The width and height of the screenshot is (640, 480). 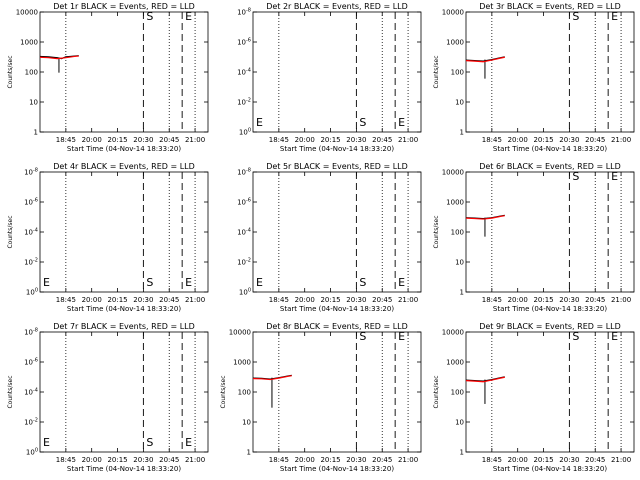 What do you see at coordinates (124, 326) in the screenshot?
I see `chart-title: Det 7r BLACK = Events, RED = LLD` at bounding box center [124, 326].